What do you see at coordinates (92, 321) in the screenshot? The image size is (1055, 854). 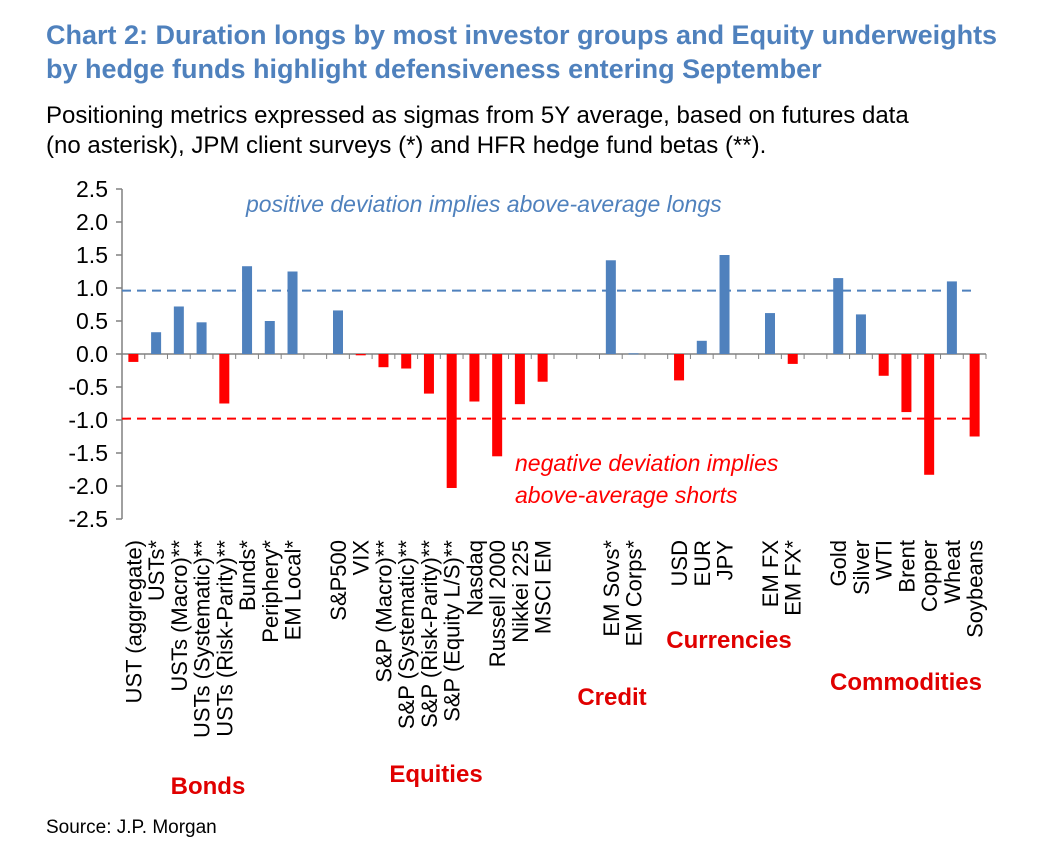 I see `y-tick-label: 0.5` at bounding box center [92, 321].